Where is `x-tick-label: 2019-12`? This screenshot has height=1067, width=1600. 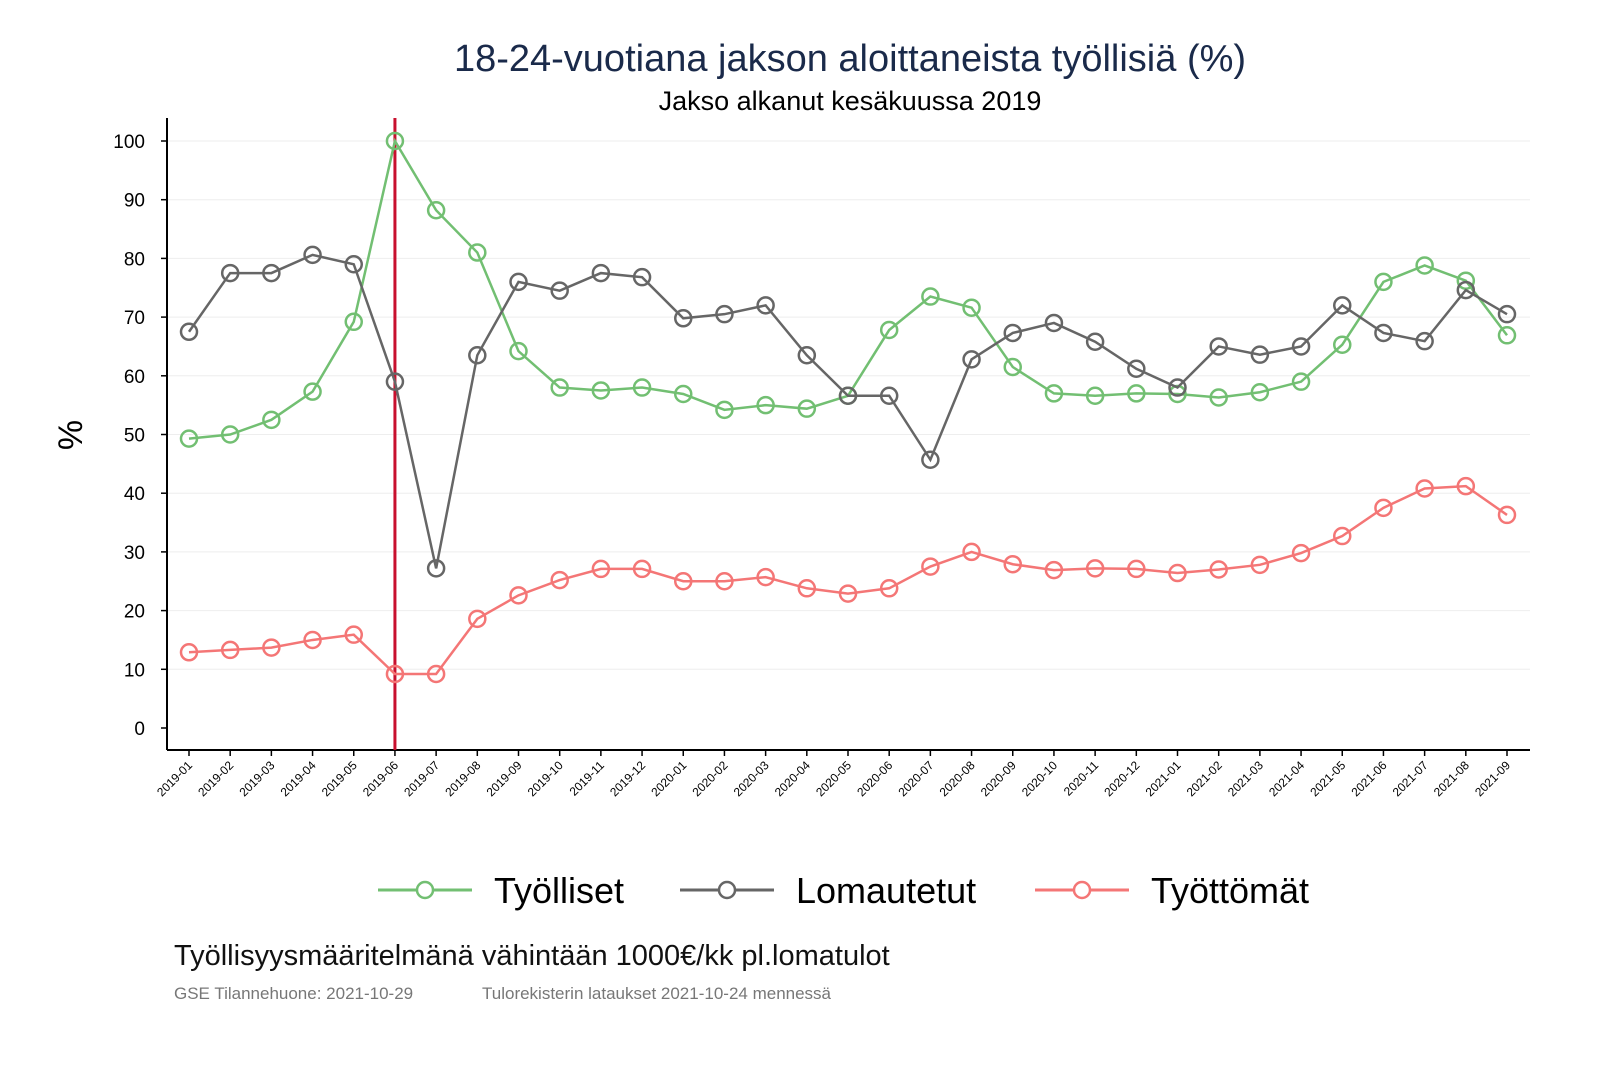 x-tick-label: 2019-12 is located at coordinates (627, 778).